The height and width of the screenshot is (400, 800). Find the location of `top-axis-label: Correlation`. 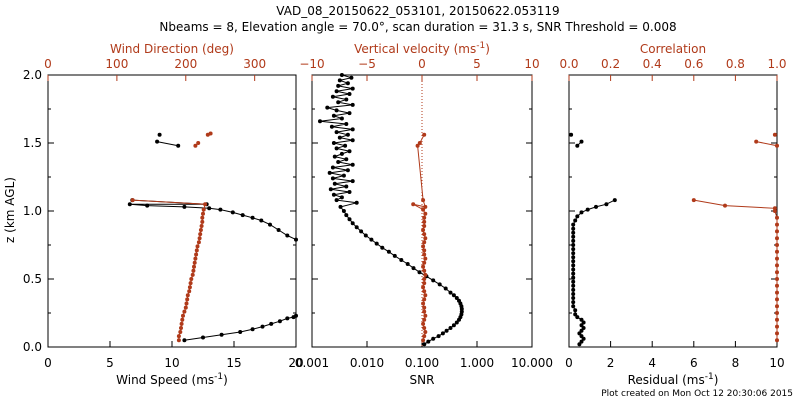

top-axis-label: Correlation is located at coordinates (673, 49).